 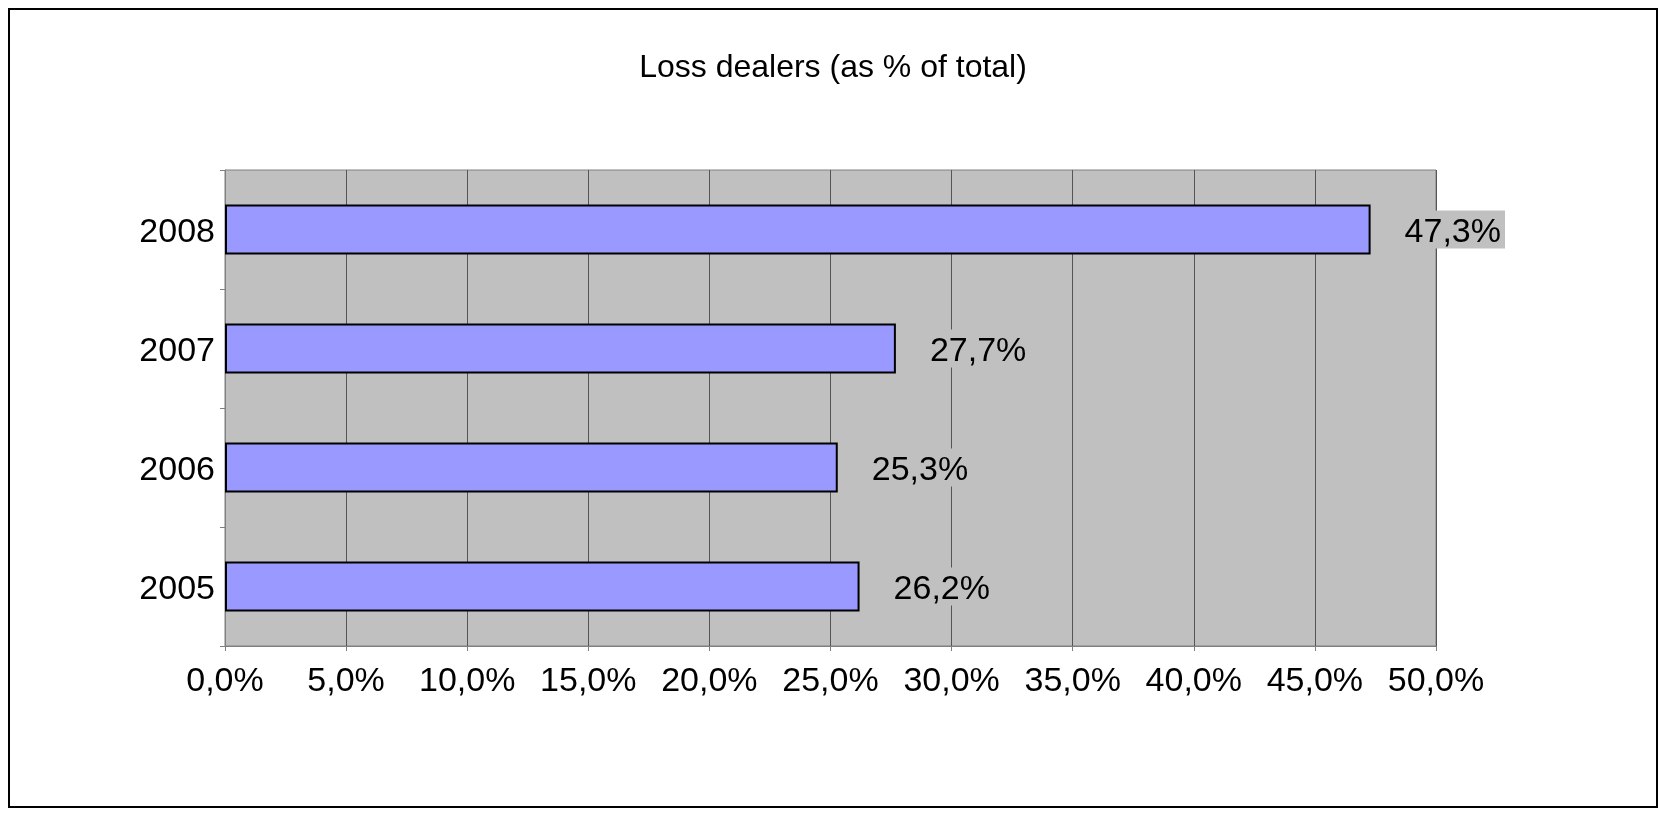 I want to click on x-tick-label: 35,0%, so click(x=1072, y=679).